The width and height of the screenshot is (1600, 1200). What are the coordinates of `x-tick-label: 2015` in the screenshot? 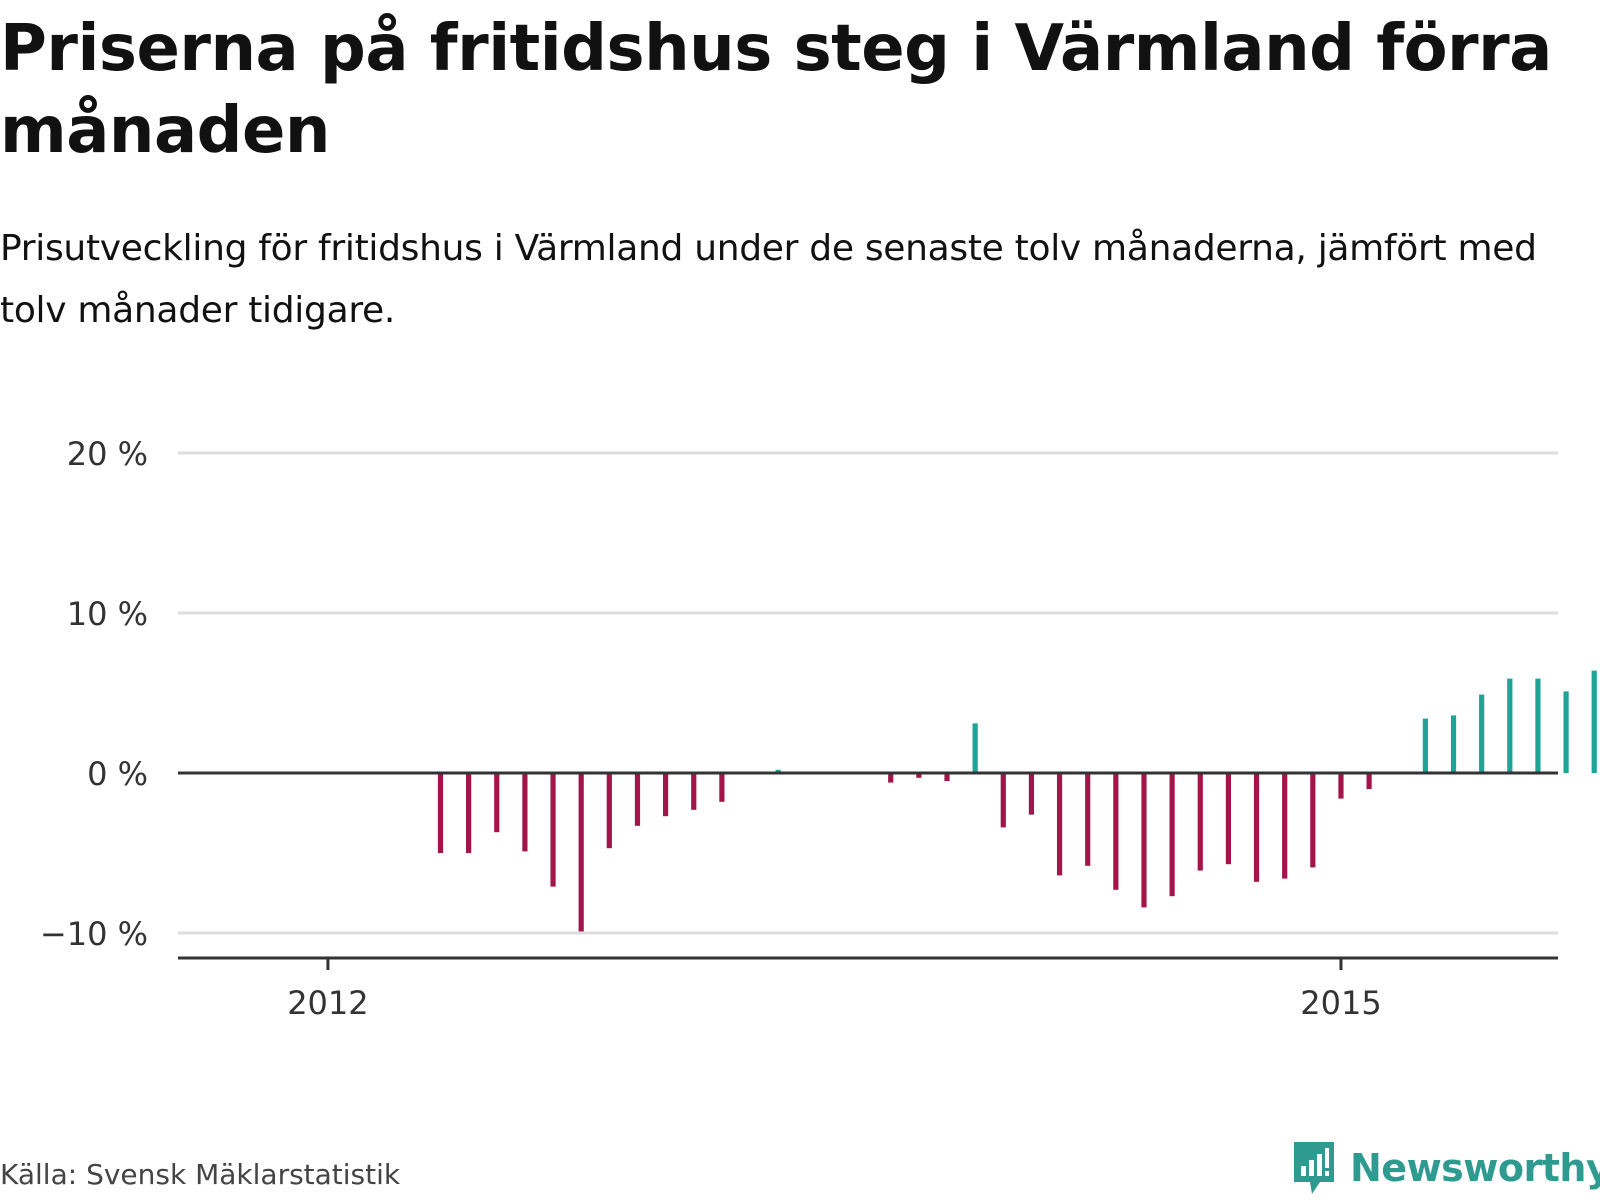 It's located at (1340, 1003).